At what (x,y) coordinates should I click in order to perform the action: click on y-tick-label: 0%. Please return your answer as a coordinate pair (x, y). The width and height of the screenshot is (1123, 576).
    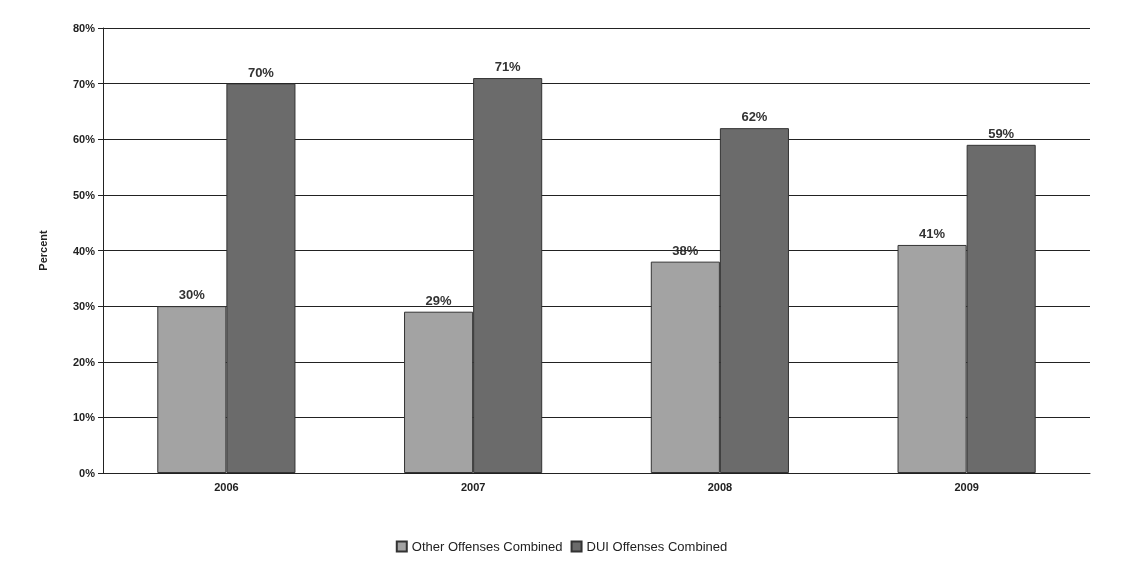
    Looking at the image, I should click on (87, 473).